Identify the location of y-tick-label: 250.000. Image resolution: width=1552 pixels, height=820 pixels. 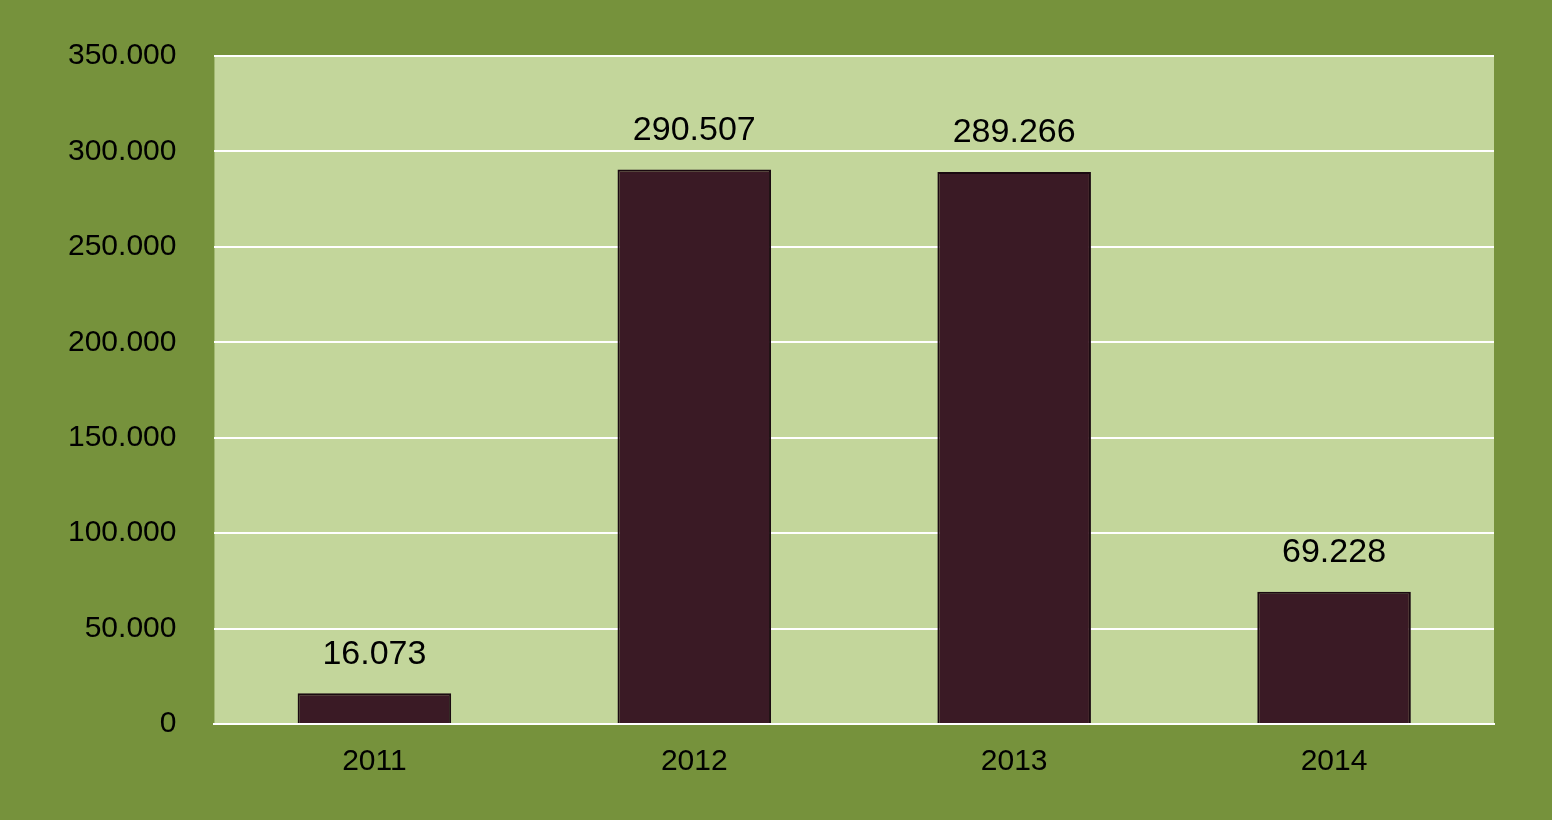
(122, 245).